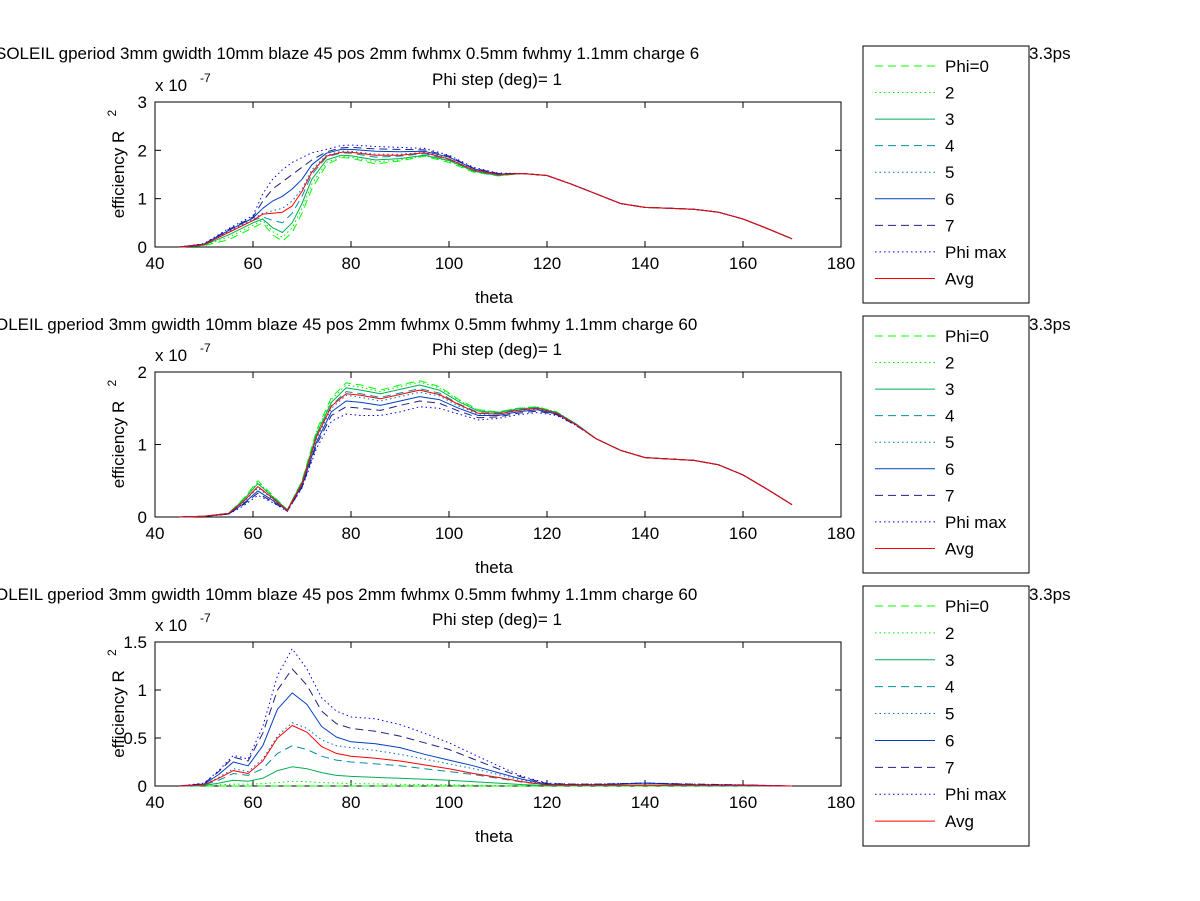  I want to click on y-tick-label: 3, so click(142, 102).